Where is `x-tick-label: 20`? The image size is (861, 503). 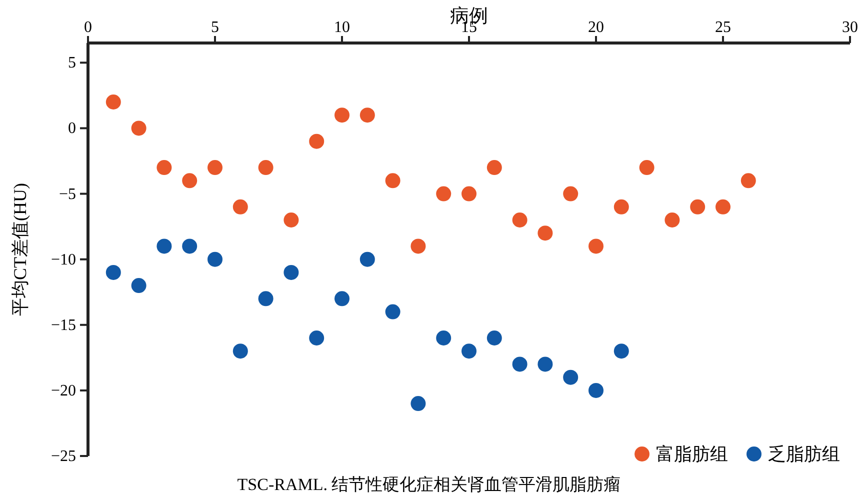
x-tick-label: 20 is located at coordinates (596, 27).